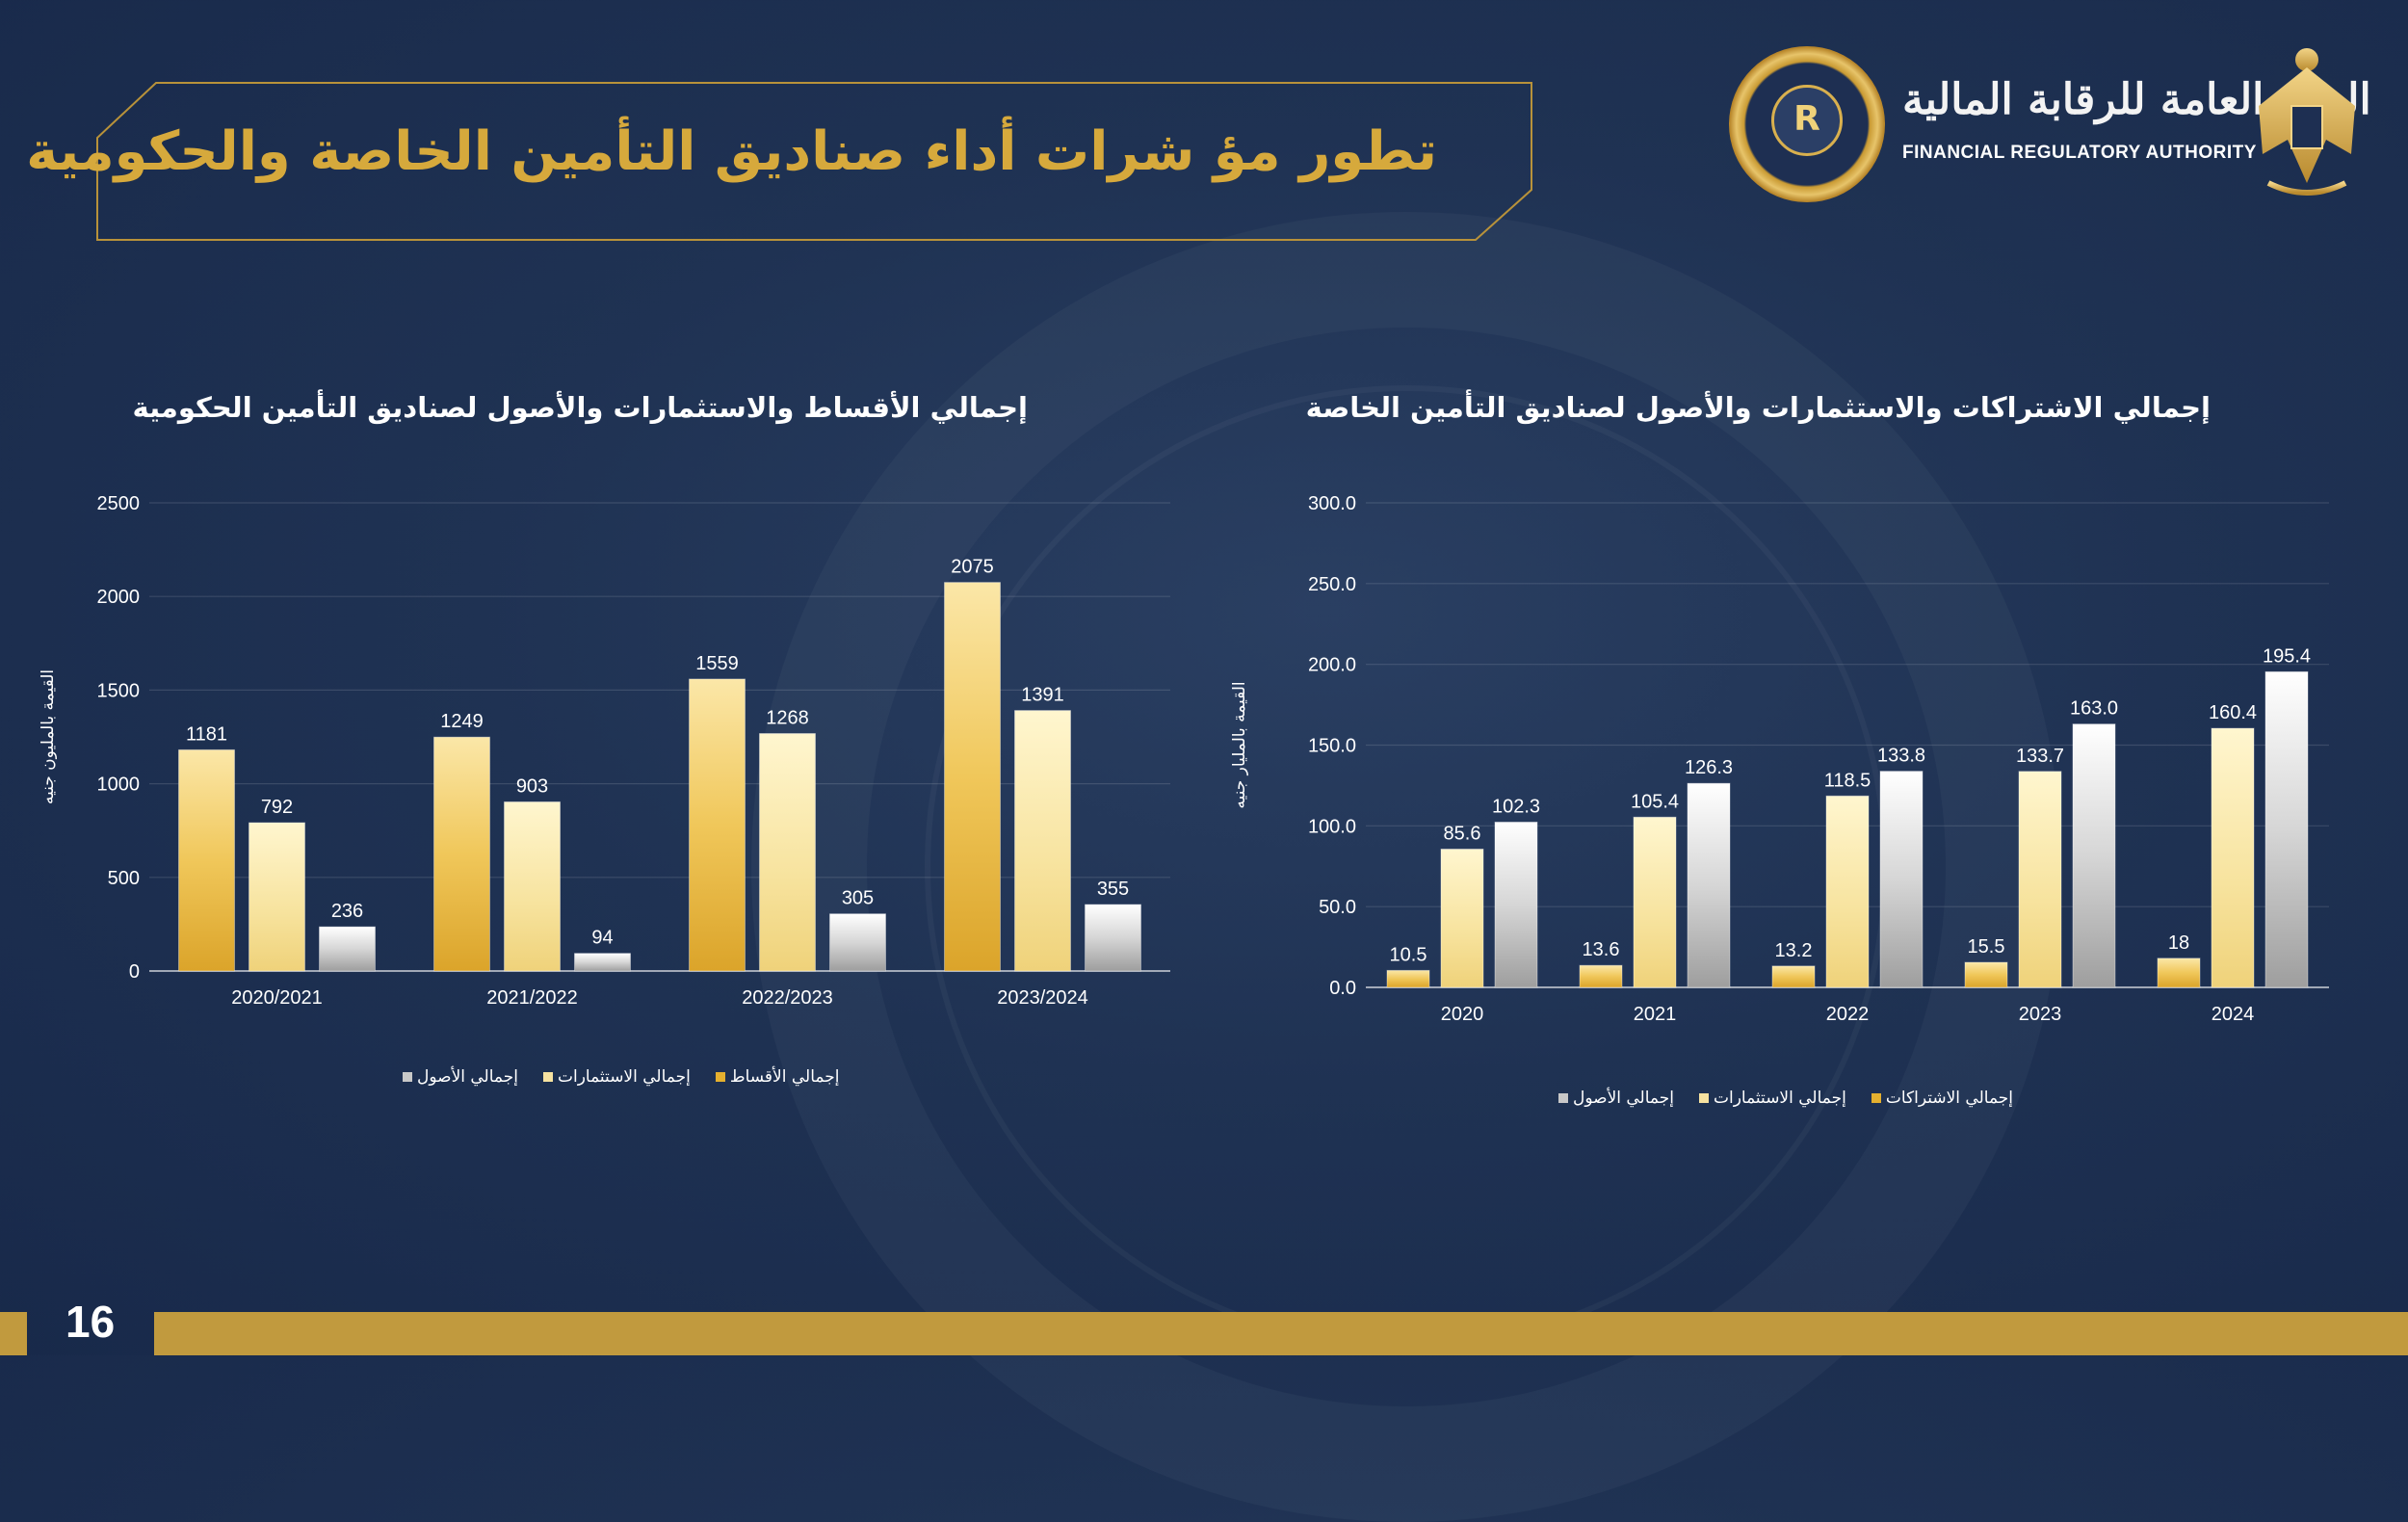  I want to click on data-label: 18, so click(2178, 943).